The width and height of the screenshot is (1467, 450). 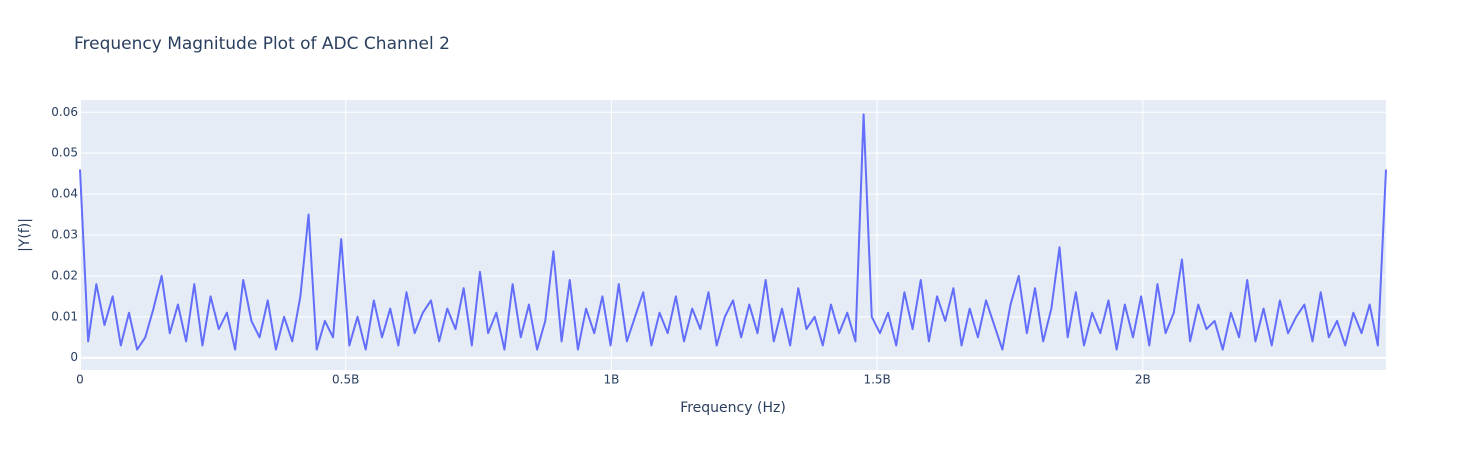 I want to click on y-tick-label: 0.02, so click(x=64, y=275).